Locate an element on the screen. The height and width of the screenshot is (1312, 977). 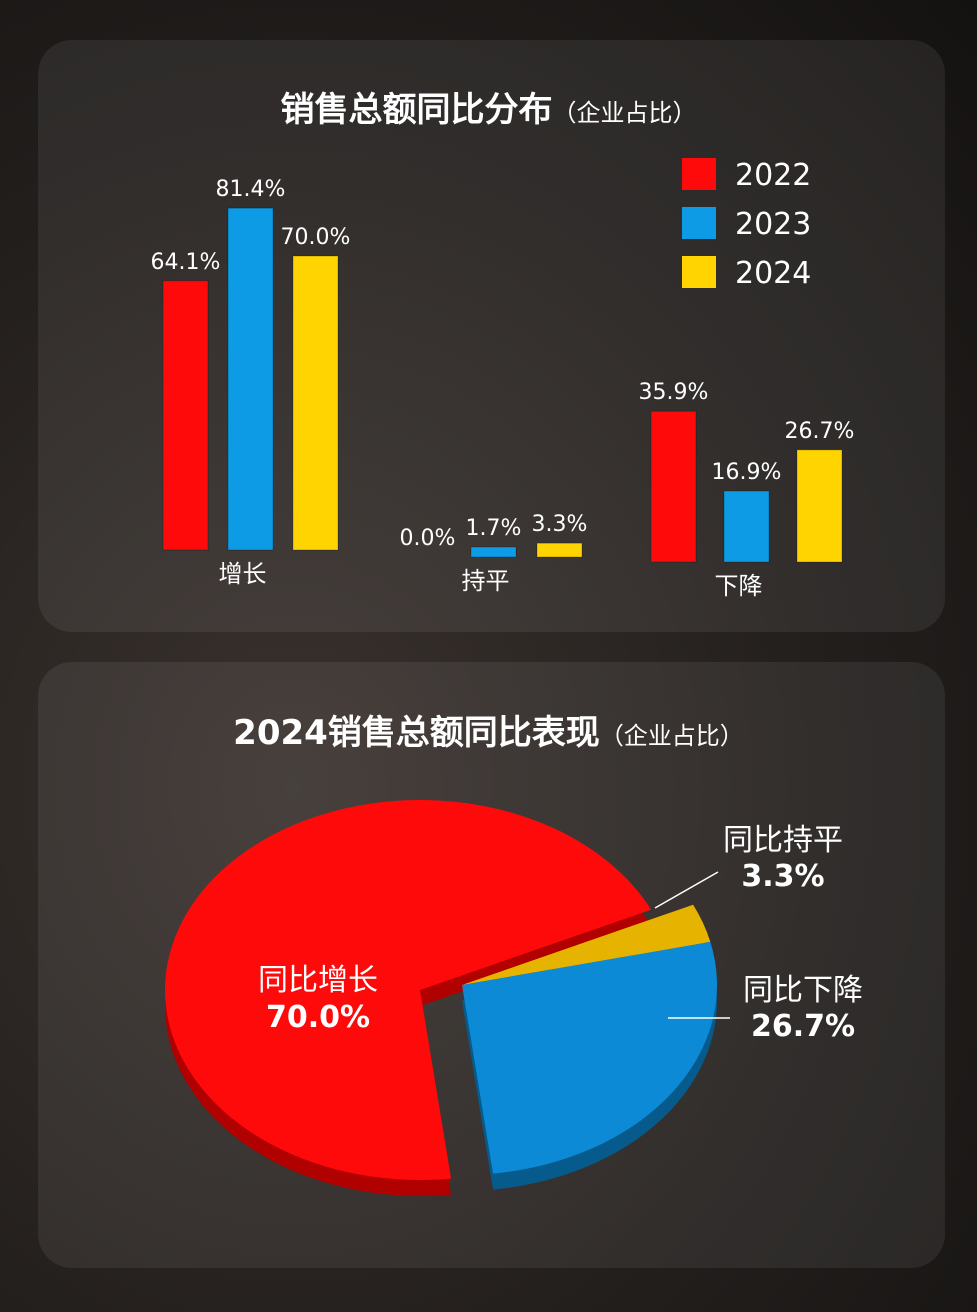
bar-value-label: 26.7% is located at coordinates (820, 431).